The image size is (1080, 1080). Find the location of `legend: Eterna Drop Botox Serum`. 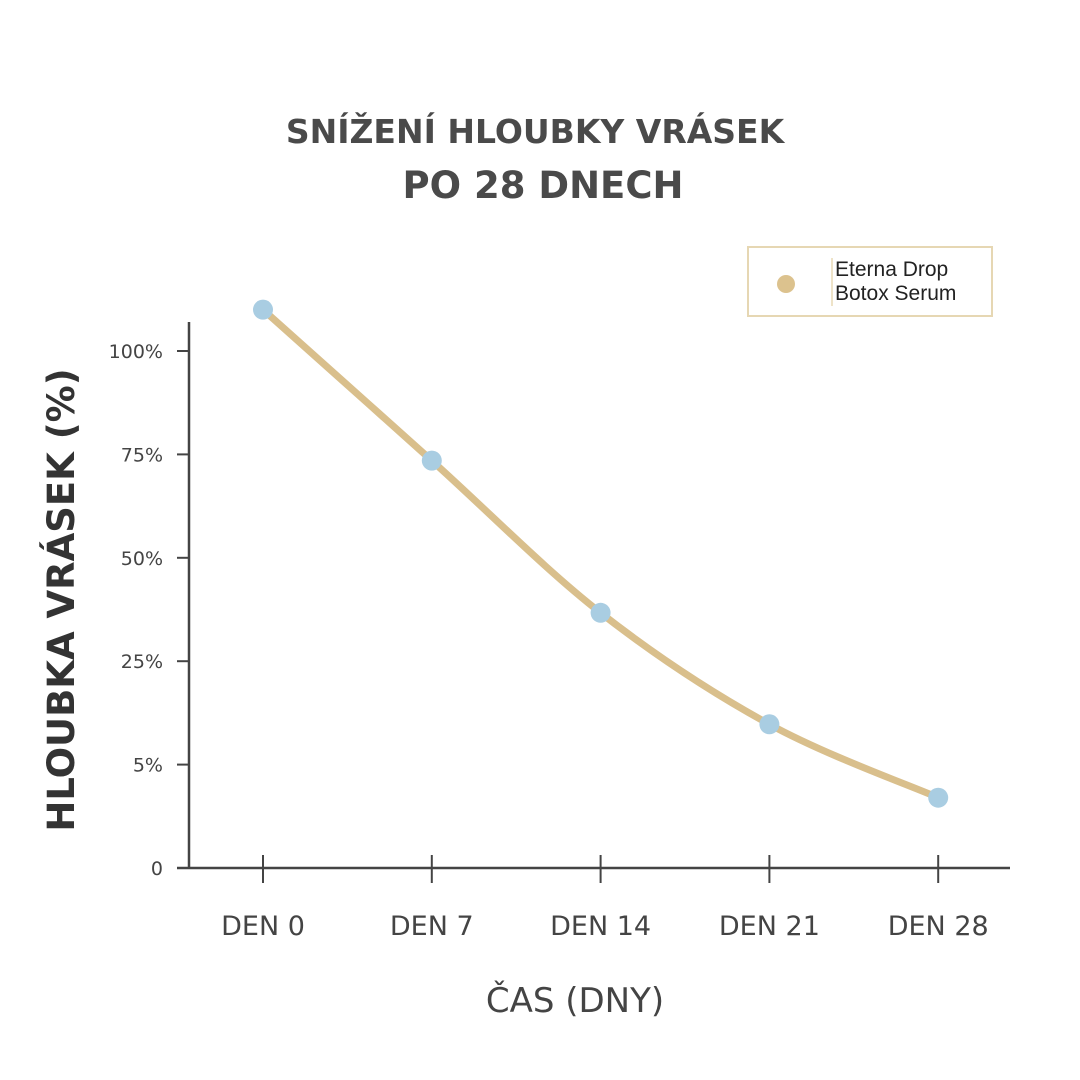

legend: Eterna Drop Botox Serum is located at coordinates (870, 281).